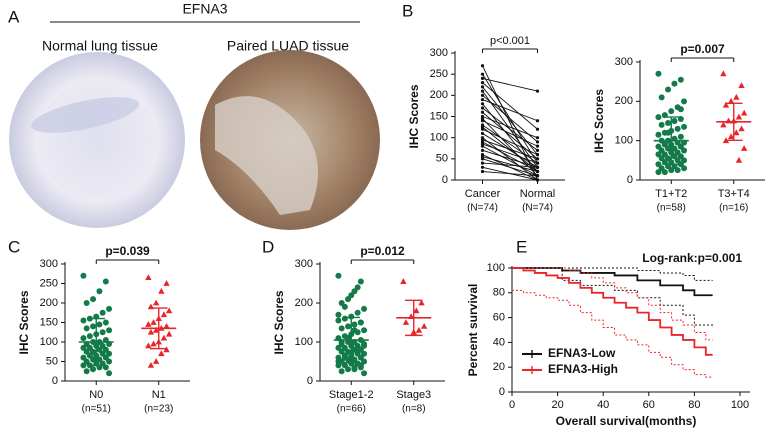 The width and height of the screenshot is (784, 443). What do you see at coordinates (159, 395) in the screenshot?
I see `x-tick-label: N1` at bounding box center [159, 395].